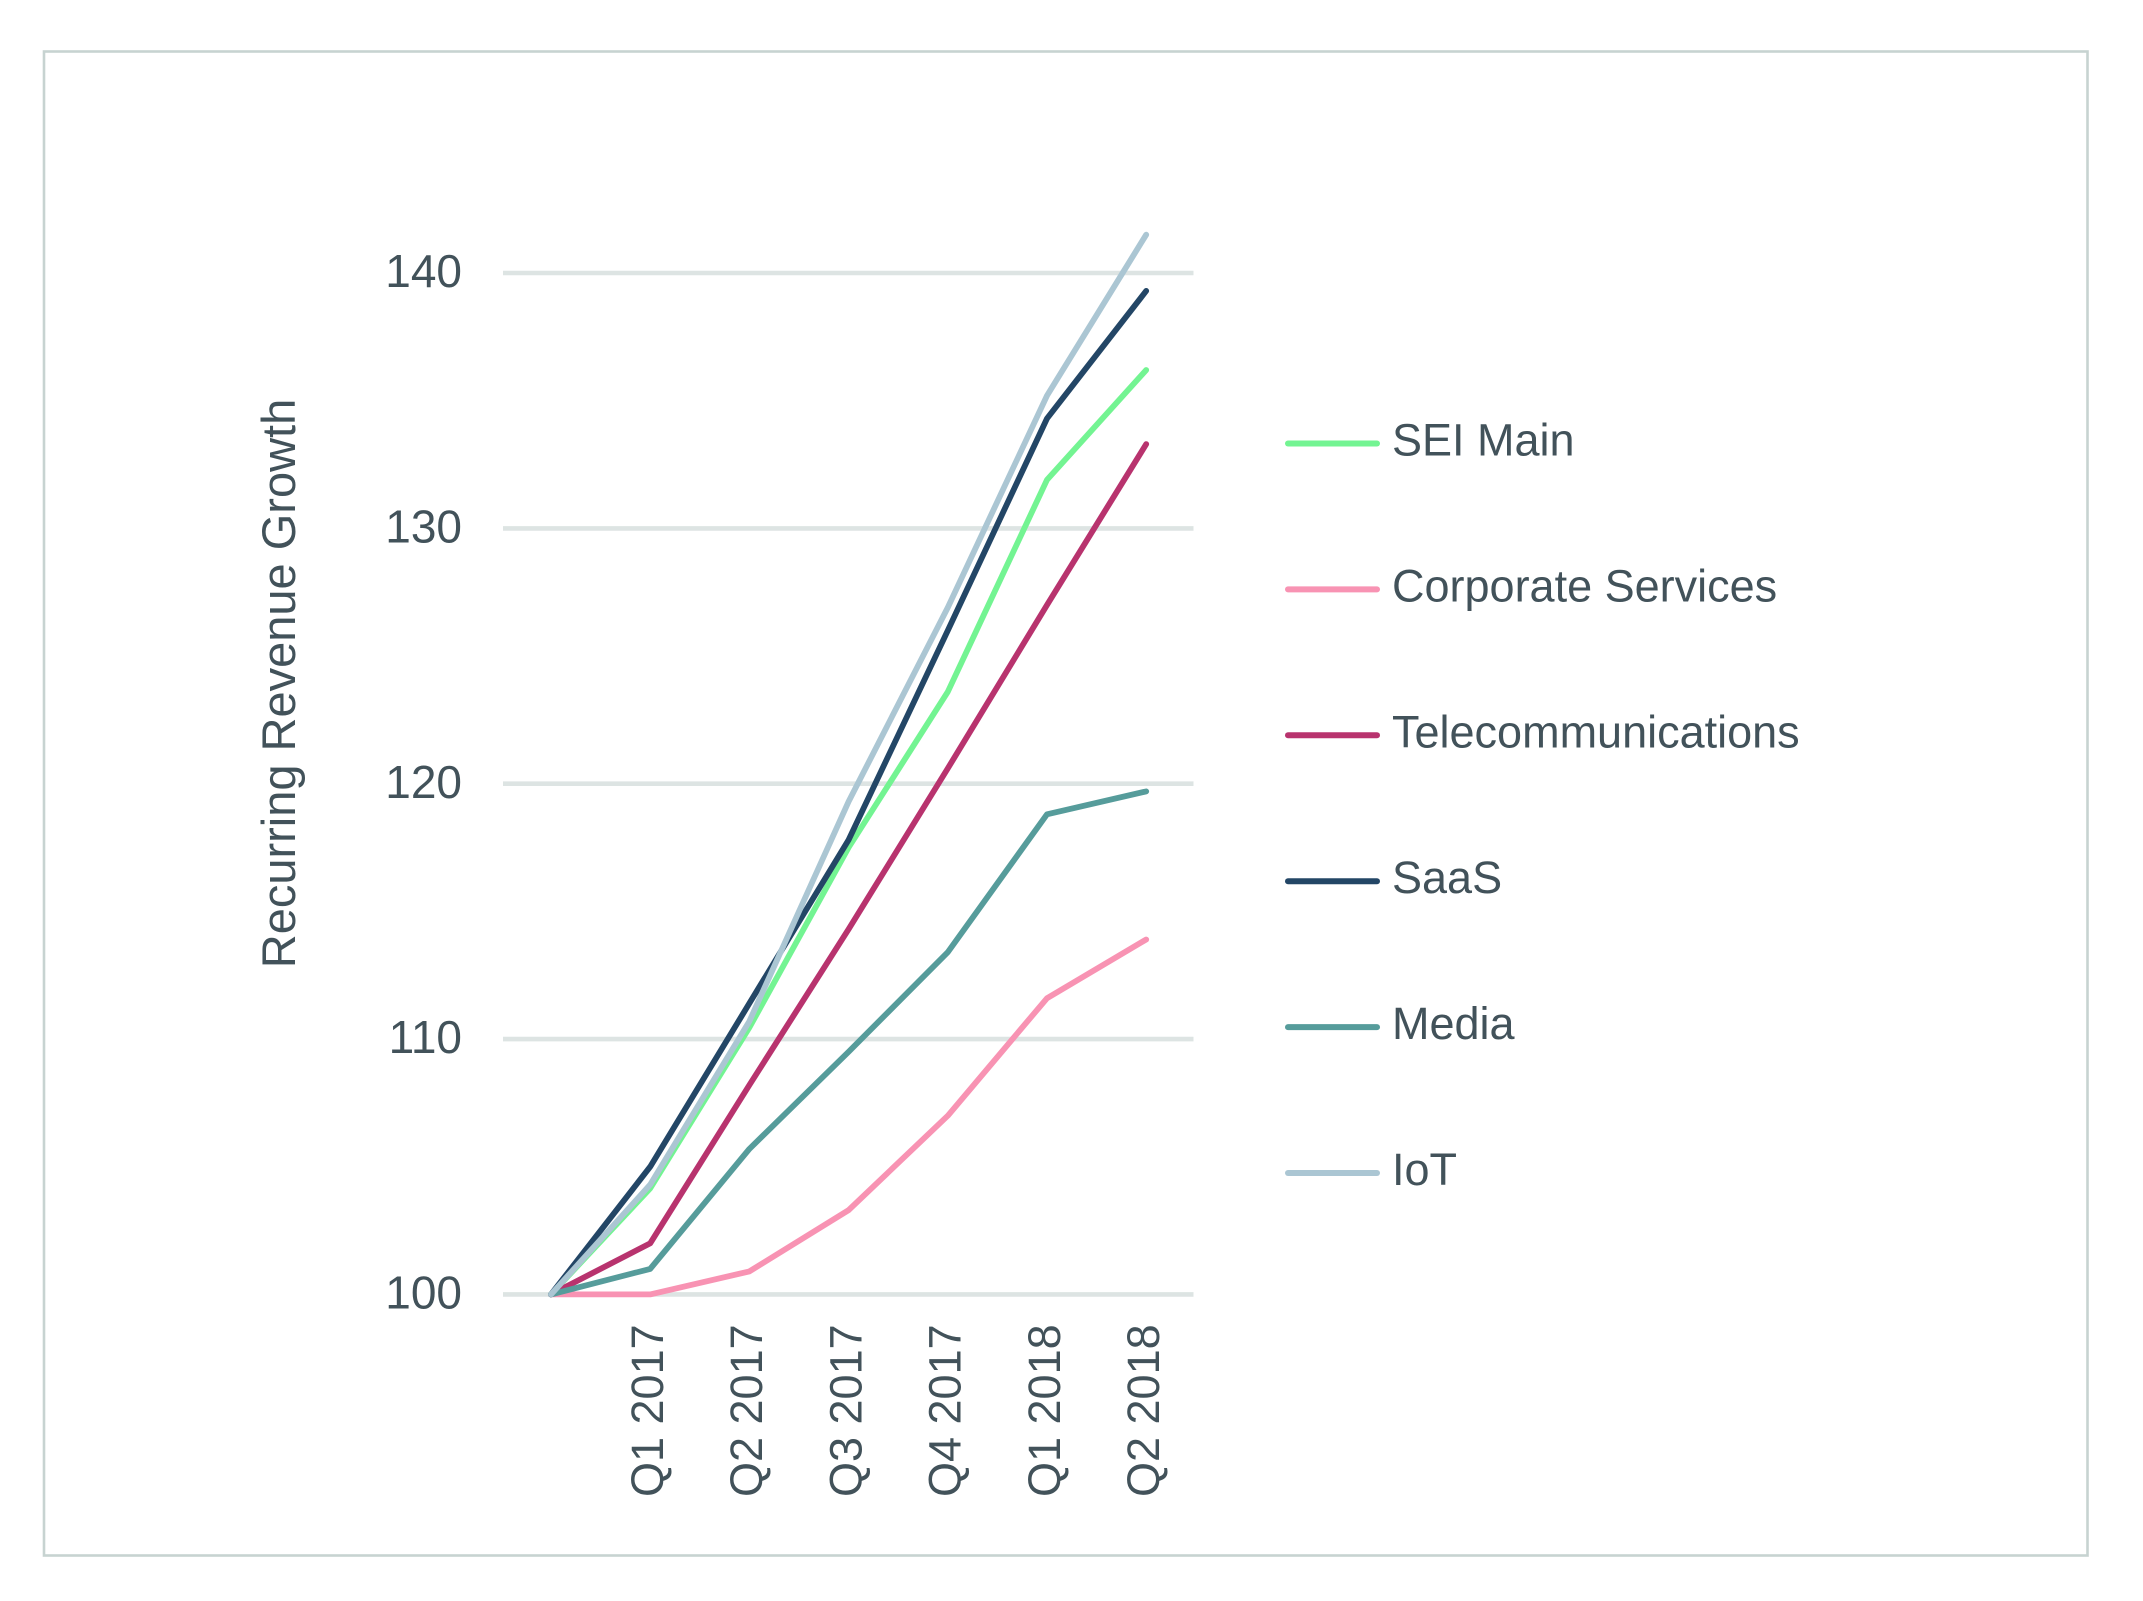 The width and height of the screenshot is (2143, 1601). Describe the element at coordinates (423, 782) in the screenshot. I see `svg-text: 120` at that location.